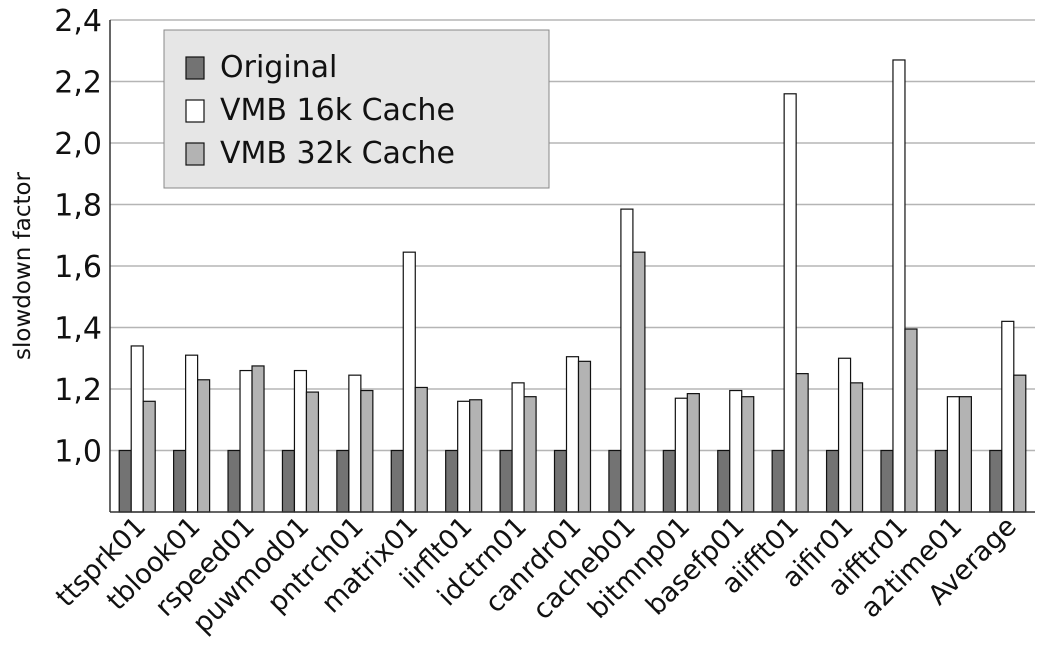 This screenshot has width=1038, height=672. I want to click on y-tick-label: 1,8, so click(78, 206).